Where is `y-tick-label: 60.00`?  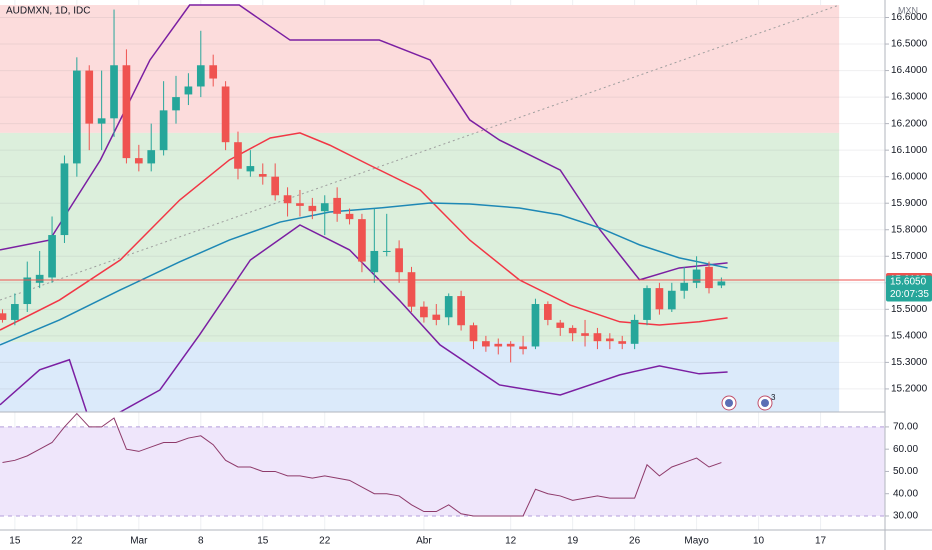
y-tick-label: 60.00 is located at coordinates (905, 449).